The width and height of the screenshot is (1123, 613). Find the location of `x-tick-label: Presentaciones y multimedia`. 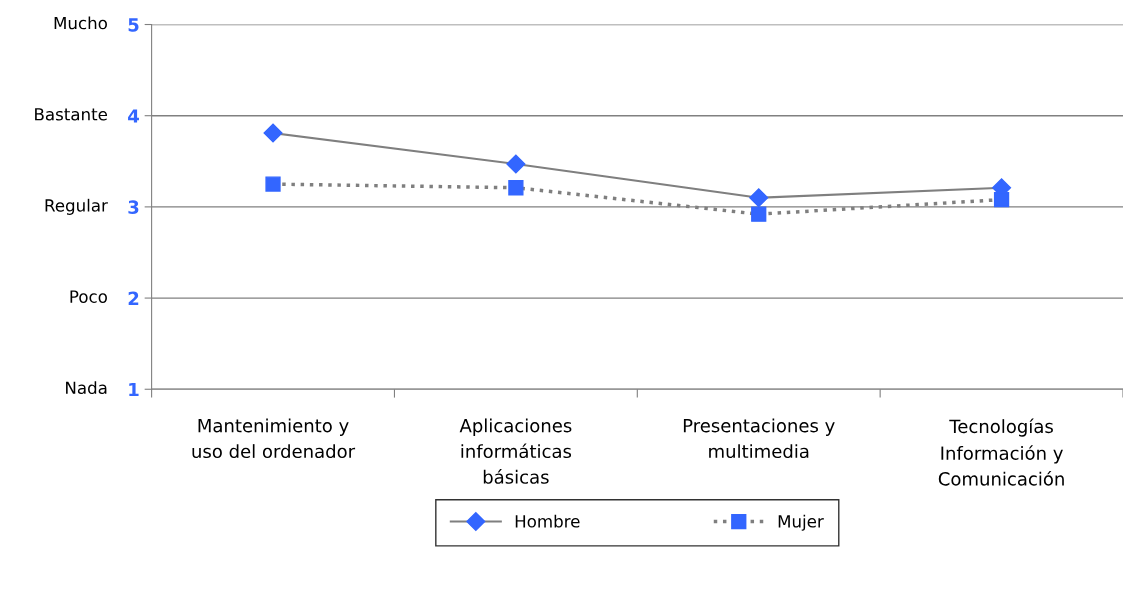

x-tick-label: Presentaciones y multimedia is located at coordinates (759, 438).